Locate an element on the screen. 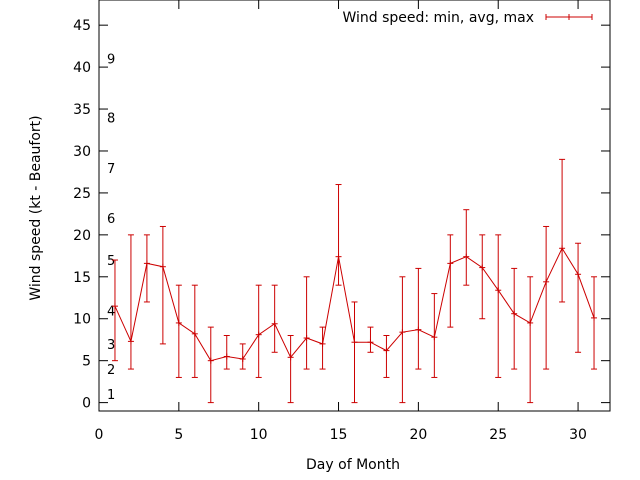 This screenshot has width=640, height=480. y-tick-label: 35 is located at coordinates (82, 110).